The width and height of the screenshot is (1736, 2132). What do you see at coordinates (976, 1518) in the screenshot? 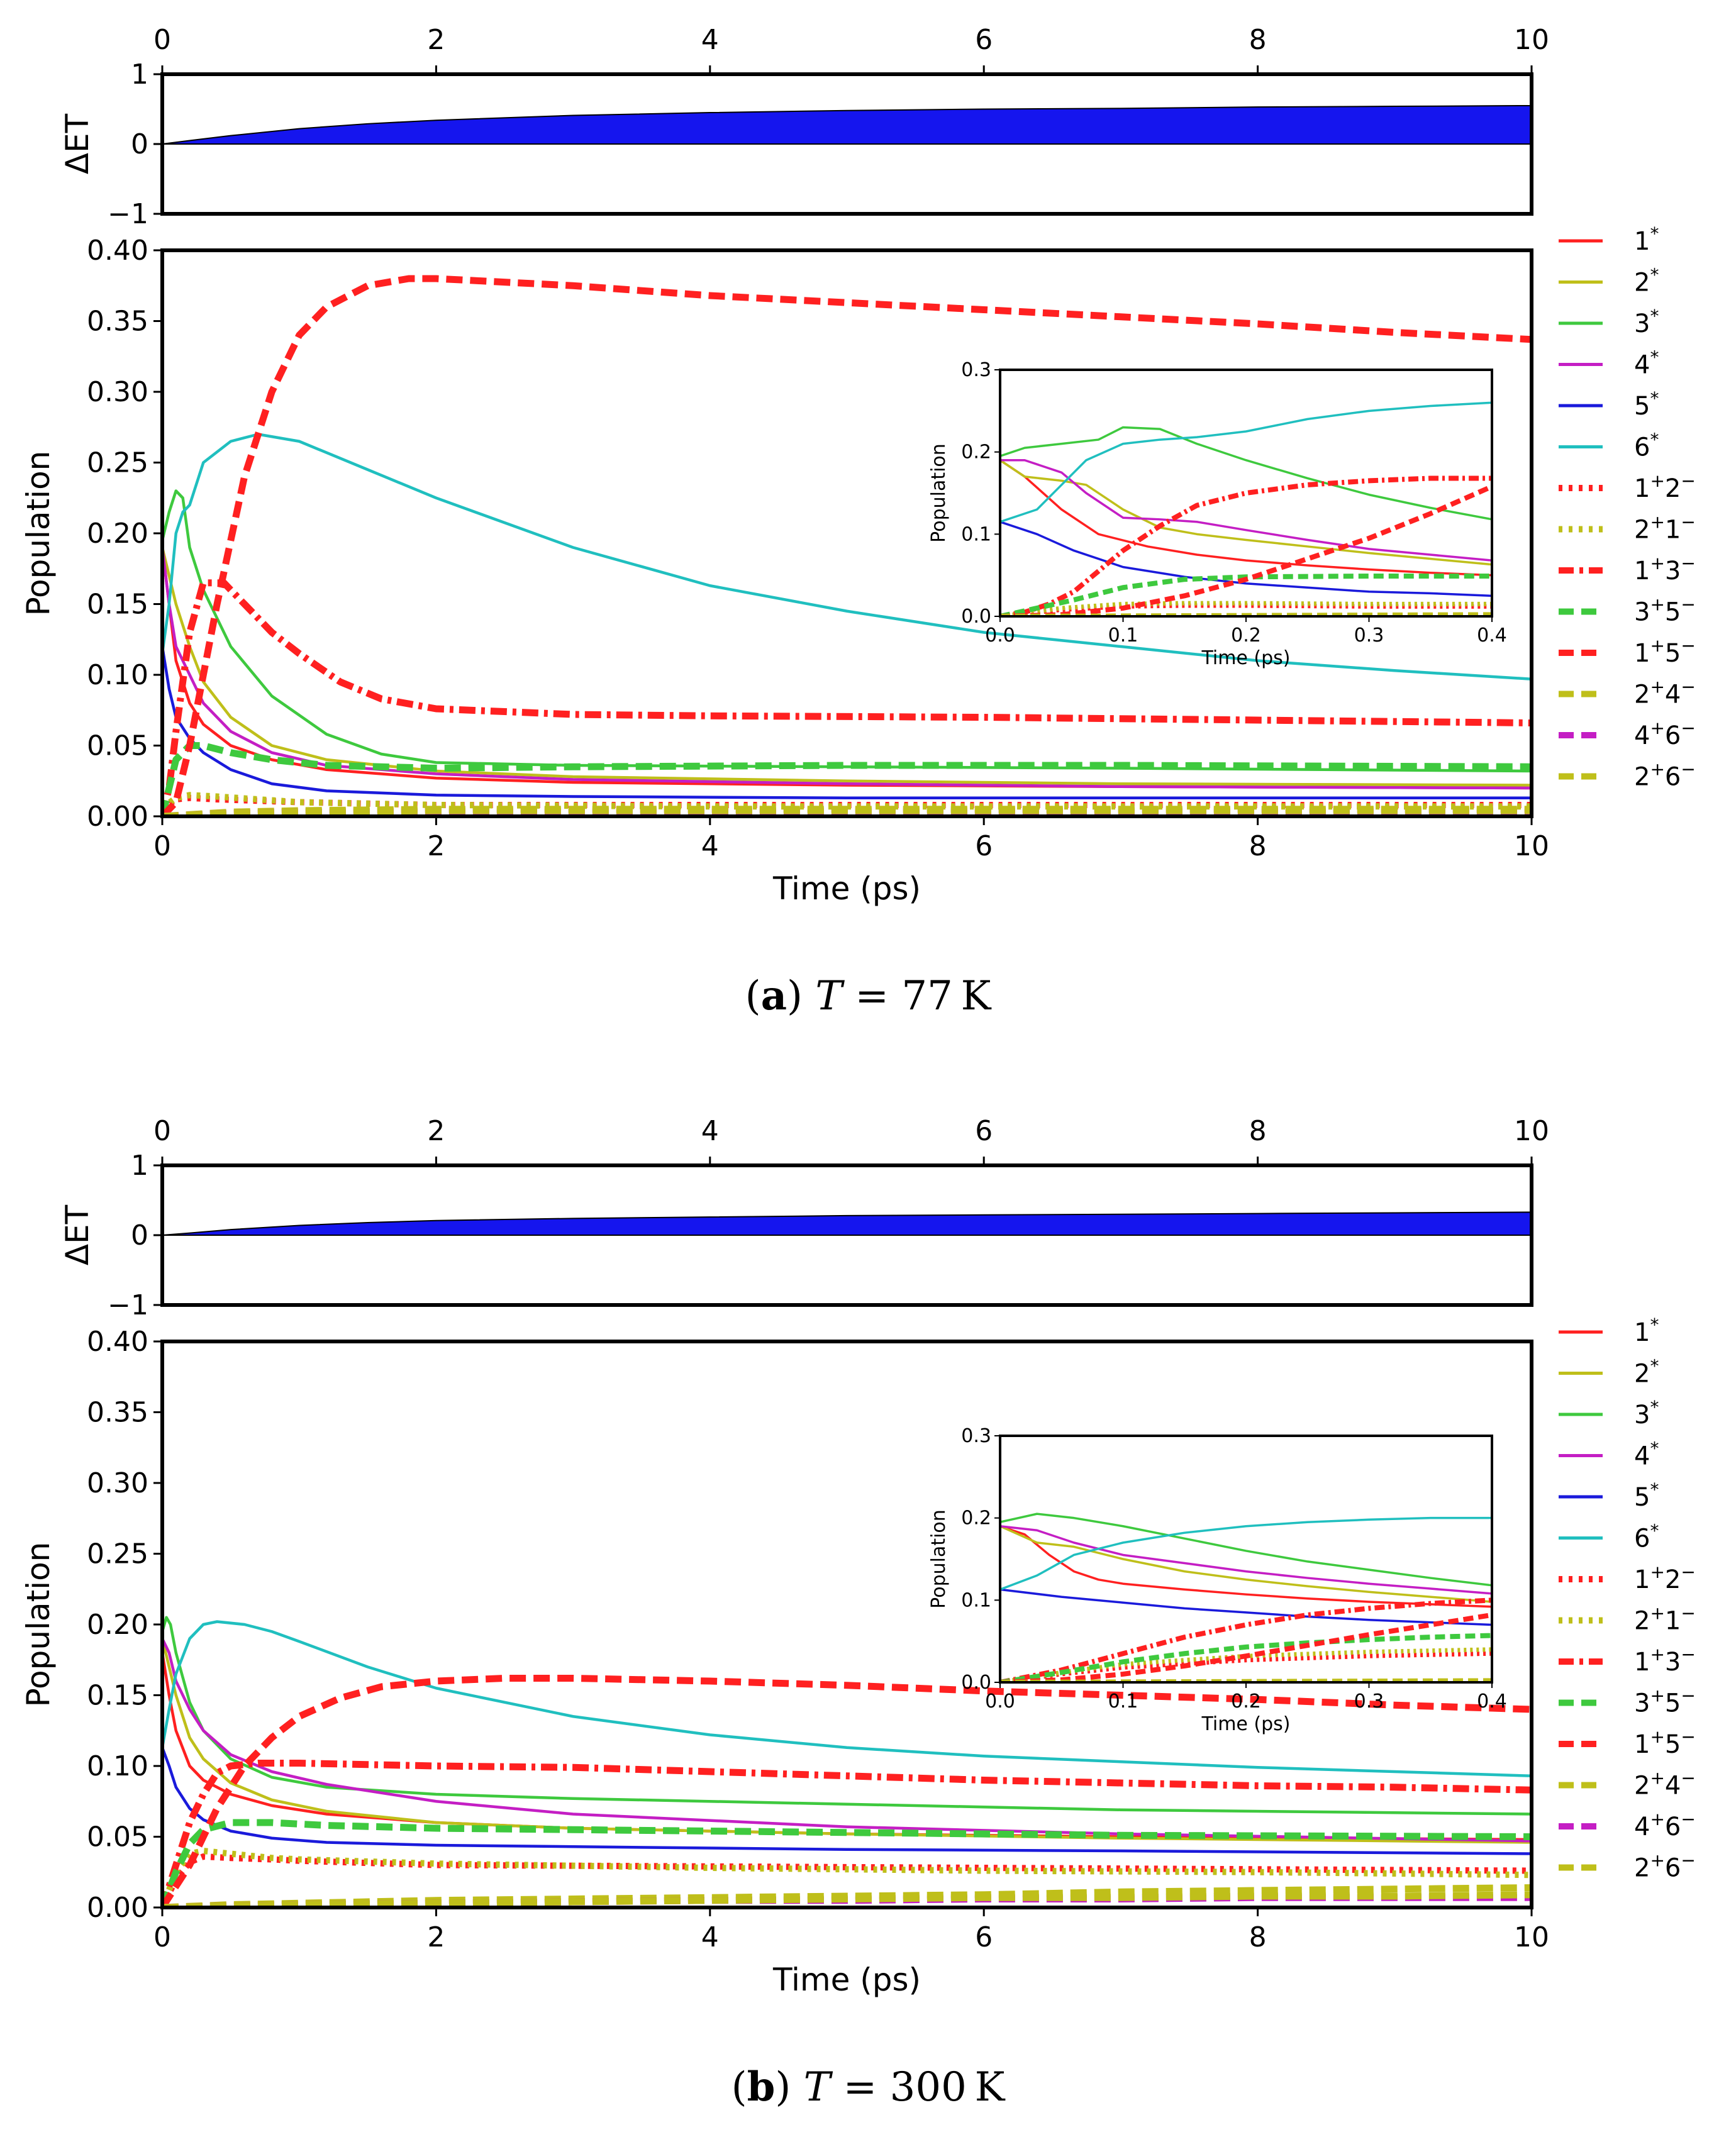
I see `inset-y-tick-label: 0.2` at bounding box center [976, 1518].